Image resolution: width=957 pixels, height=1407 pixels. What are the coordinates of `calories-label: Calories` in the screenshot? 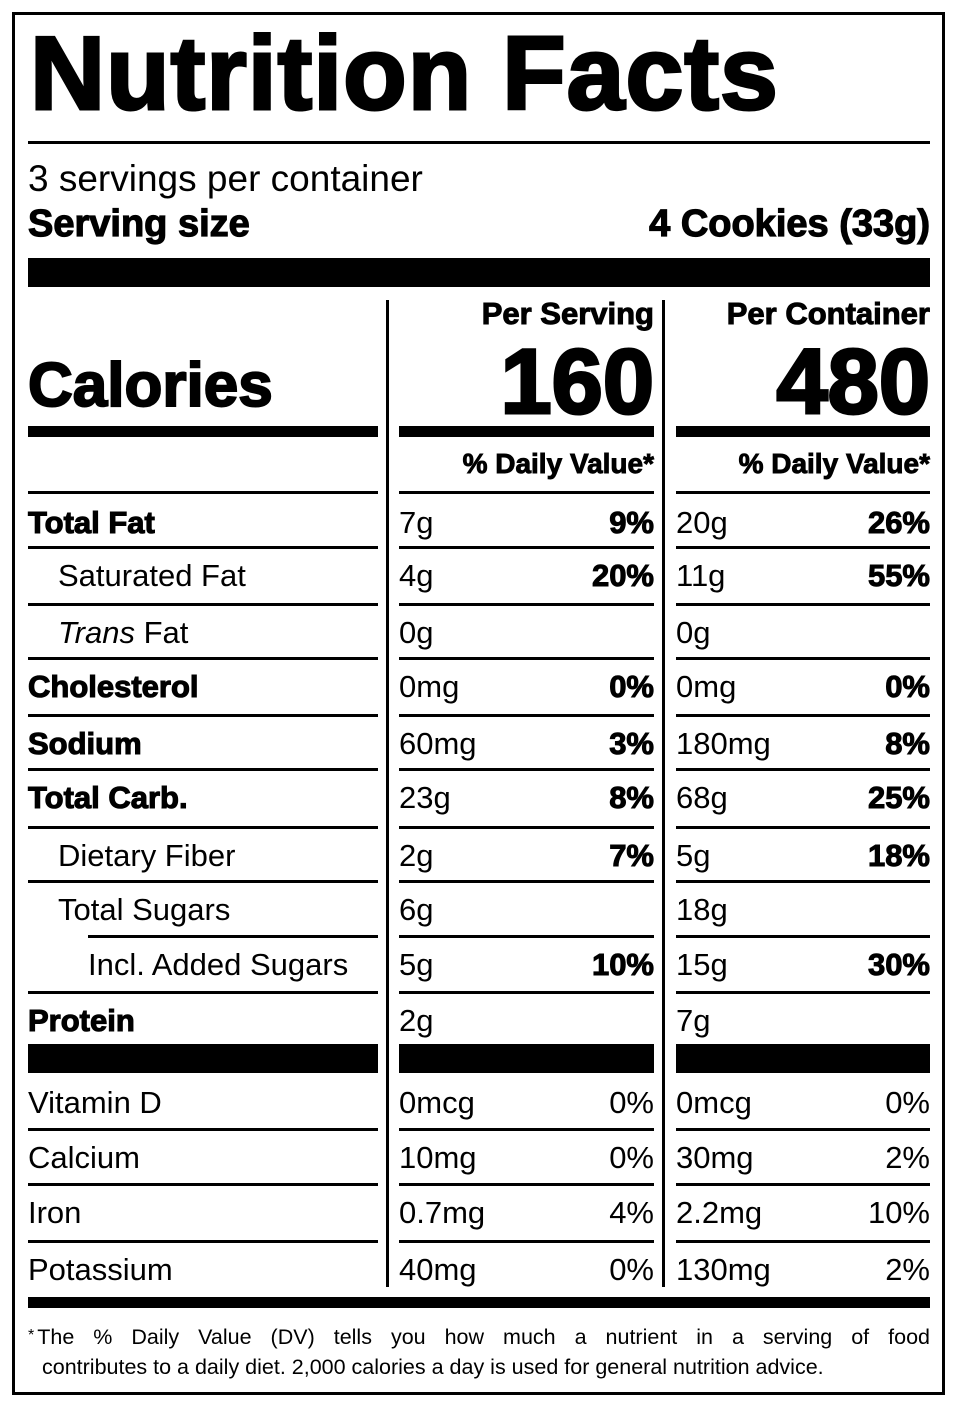 It's located at (150, 385).